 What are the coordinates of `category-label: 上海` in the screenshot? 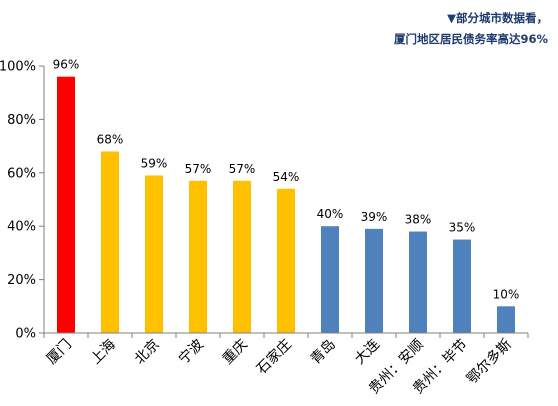 It's located at (103, 352).